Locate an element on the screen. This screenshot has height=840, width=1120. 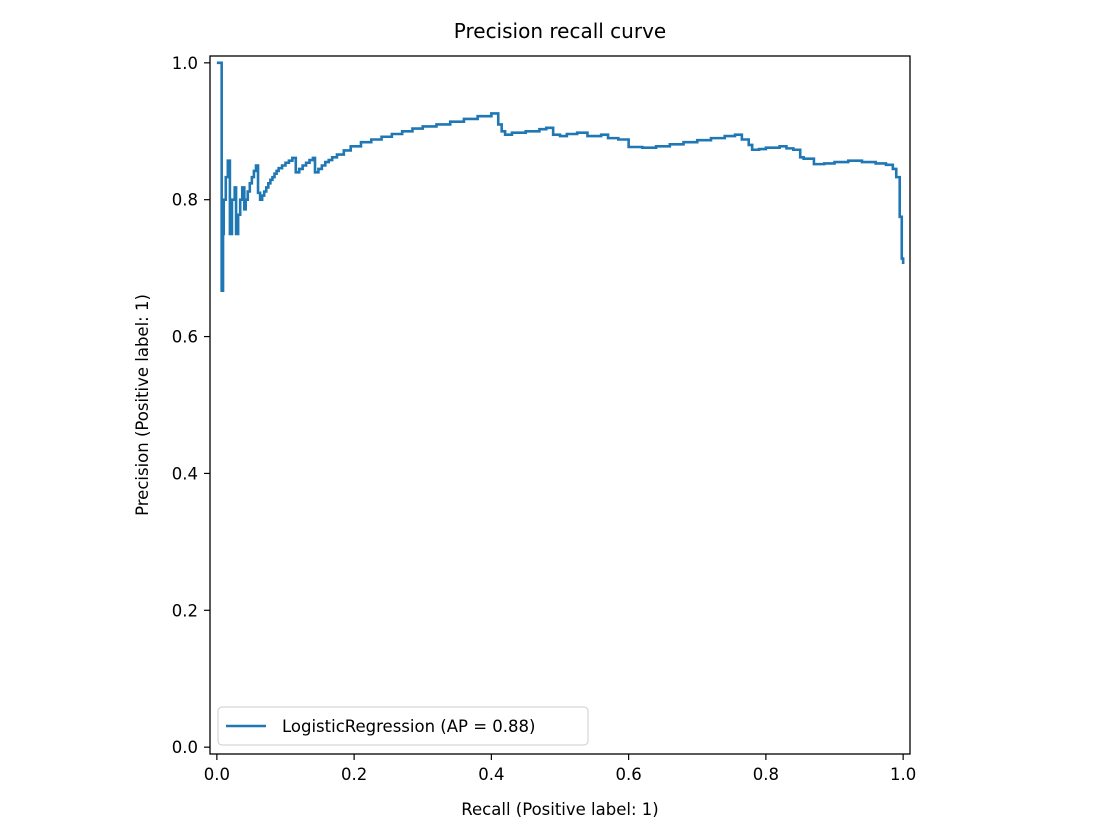
y-axis-label: Precision (Positive label: 1) is located at coordinates (142, 405).